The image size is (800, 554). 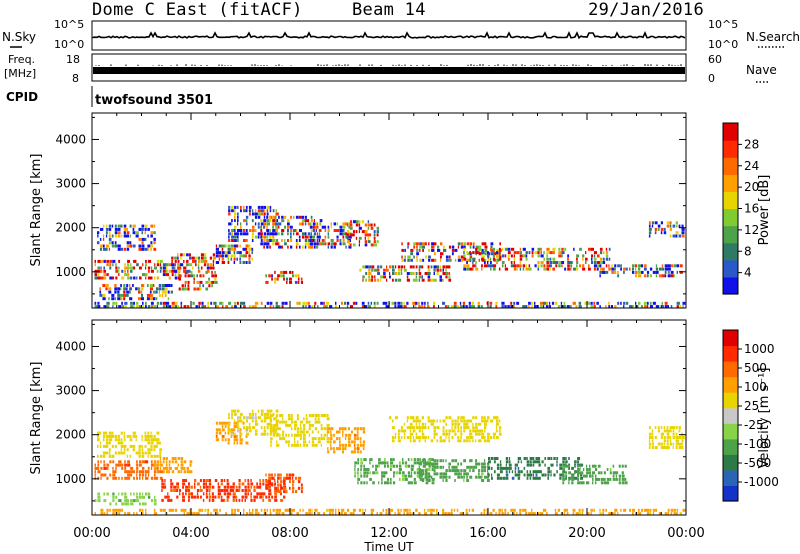 I want to click on cpid-program: twofsound 3501, so click(x=154, y=100).